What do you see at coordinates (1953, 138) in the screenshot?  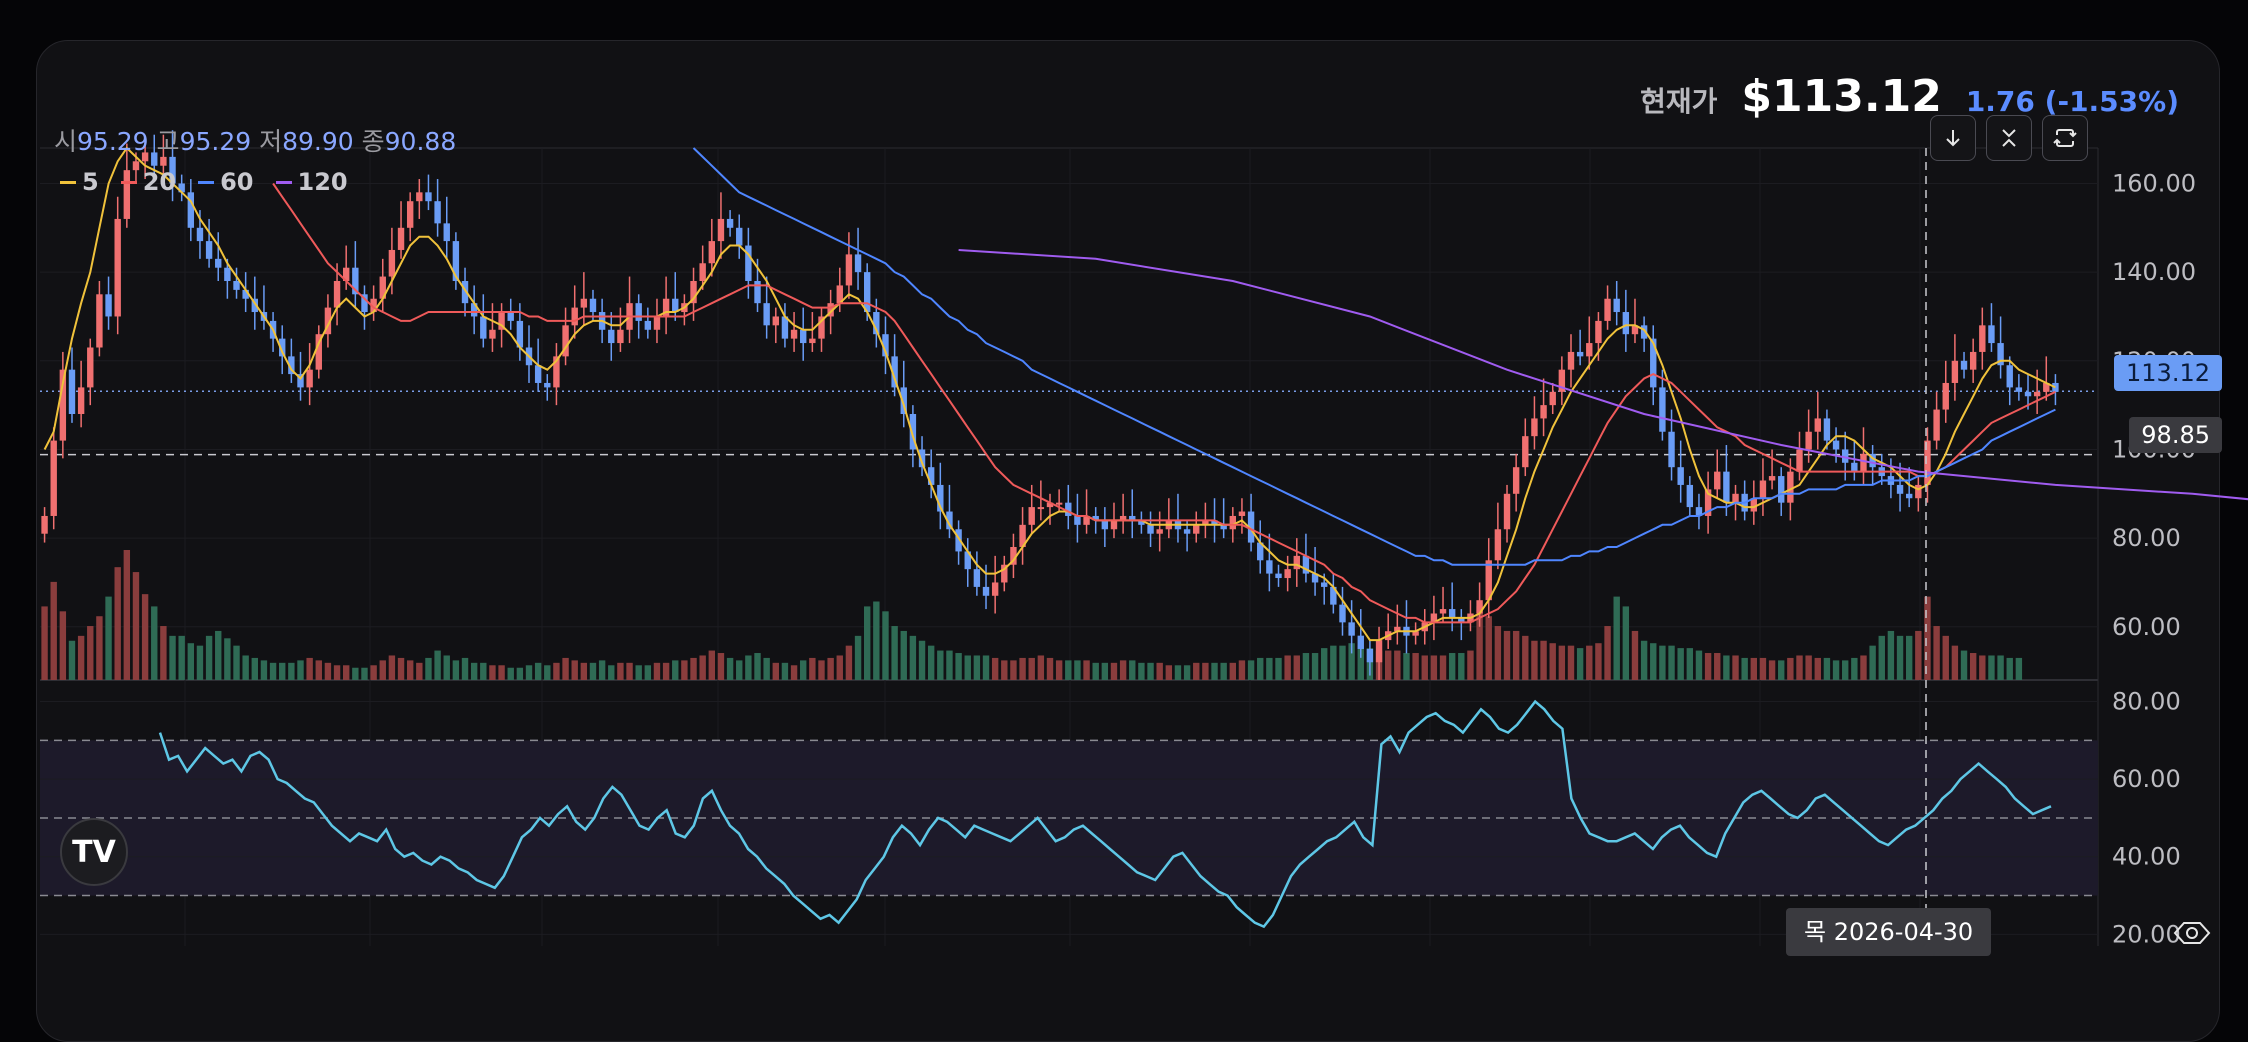 I see `scroll-to-latest-button` at bounding box center [1953, 138].